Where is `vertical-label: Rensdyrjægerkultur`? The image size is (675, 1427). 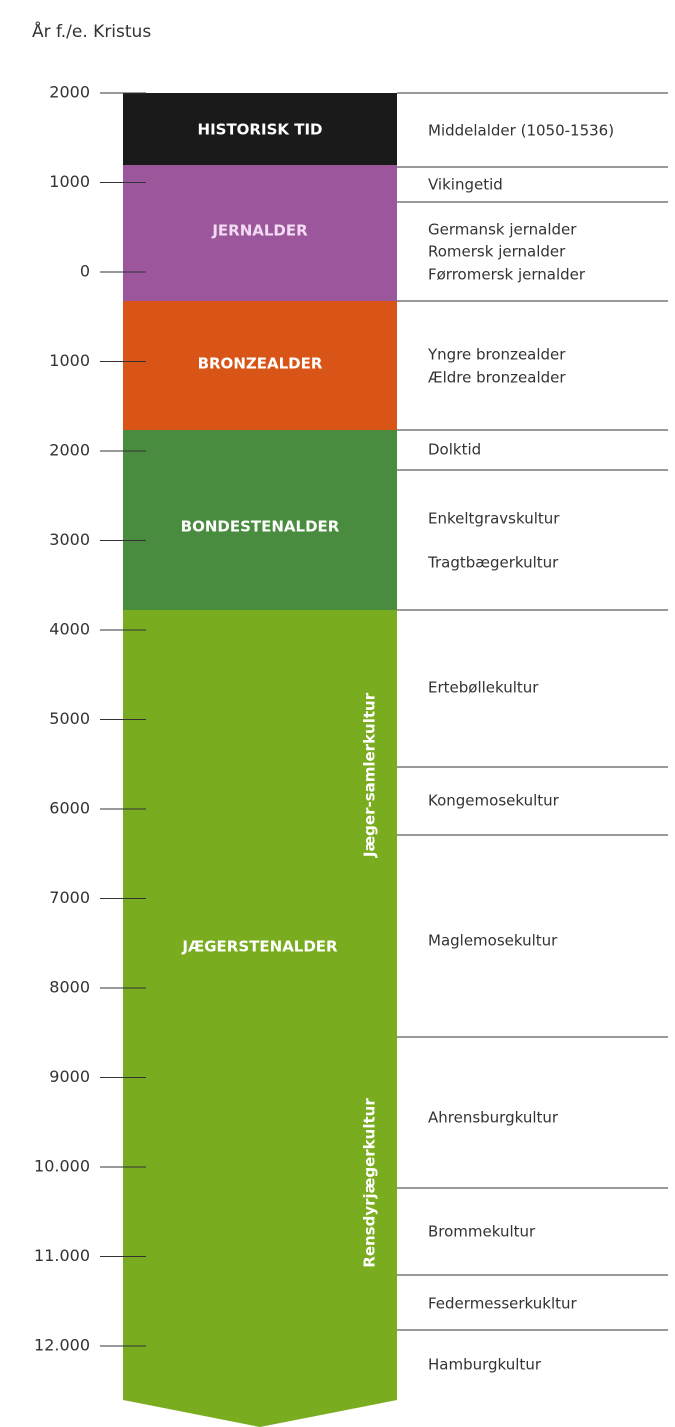 vertical-label: Rensdyrjægerkultur is located at coordinates (370, 1183).